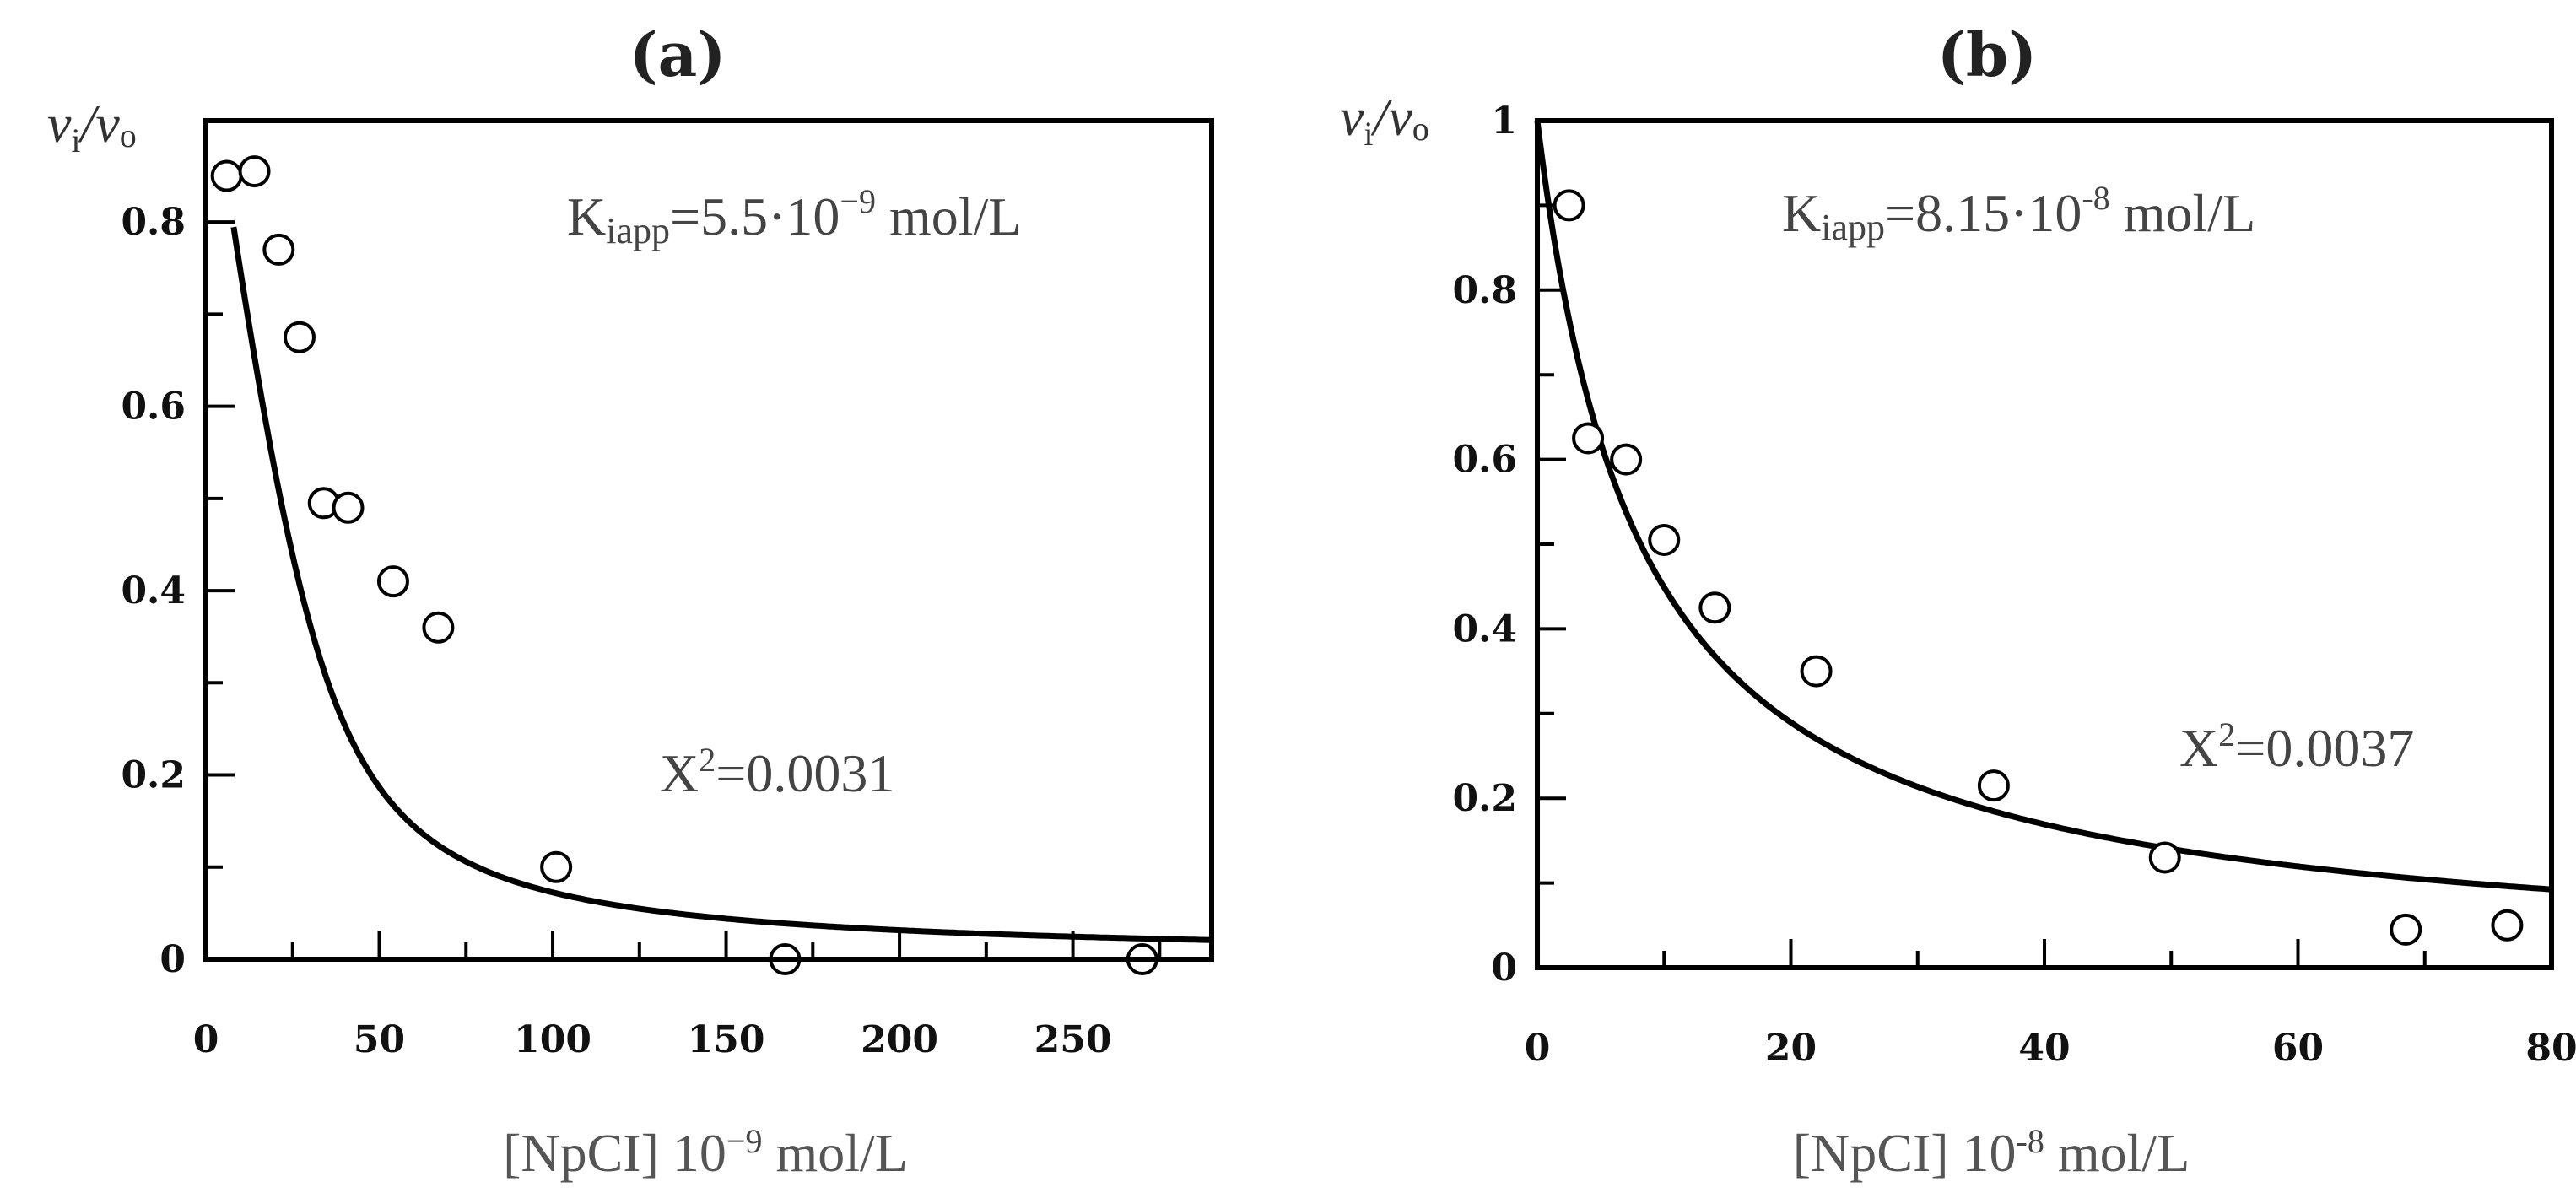  What do you see at coordinates (552, 1039) in the screenshot?
I see `panel-a-x-tick-label: 100` at bounding box center [552, 1039].